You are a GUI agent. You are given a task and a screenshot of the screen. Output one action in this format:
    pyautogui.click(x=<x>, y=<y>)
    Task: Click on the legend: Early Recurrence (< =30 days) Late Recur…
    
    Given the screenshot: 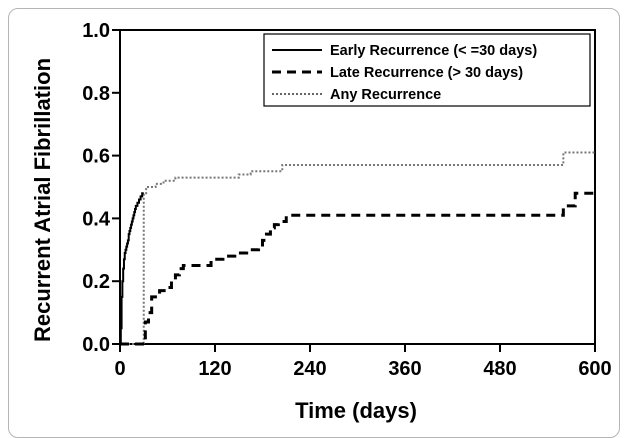 What is the action you would take?
    pyautogui.click(x=427, y=70)
    